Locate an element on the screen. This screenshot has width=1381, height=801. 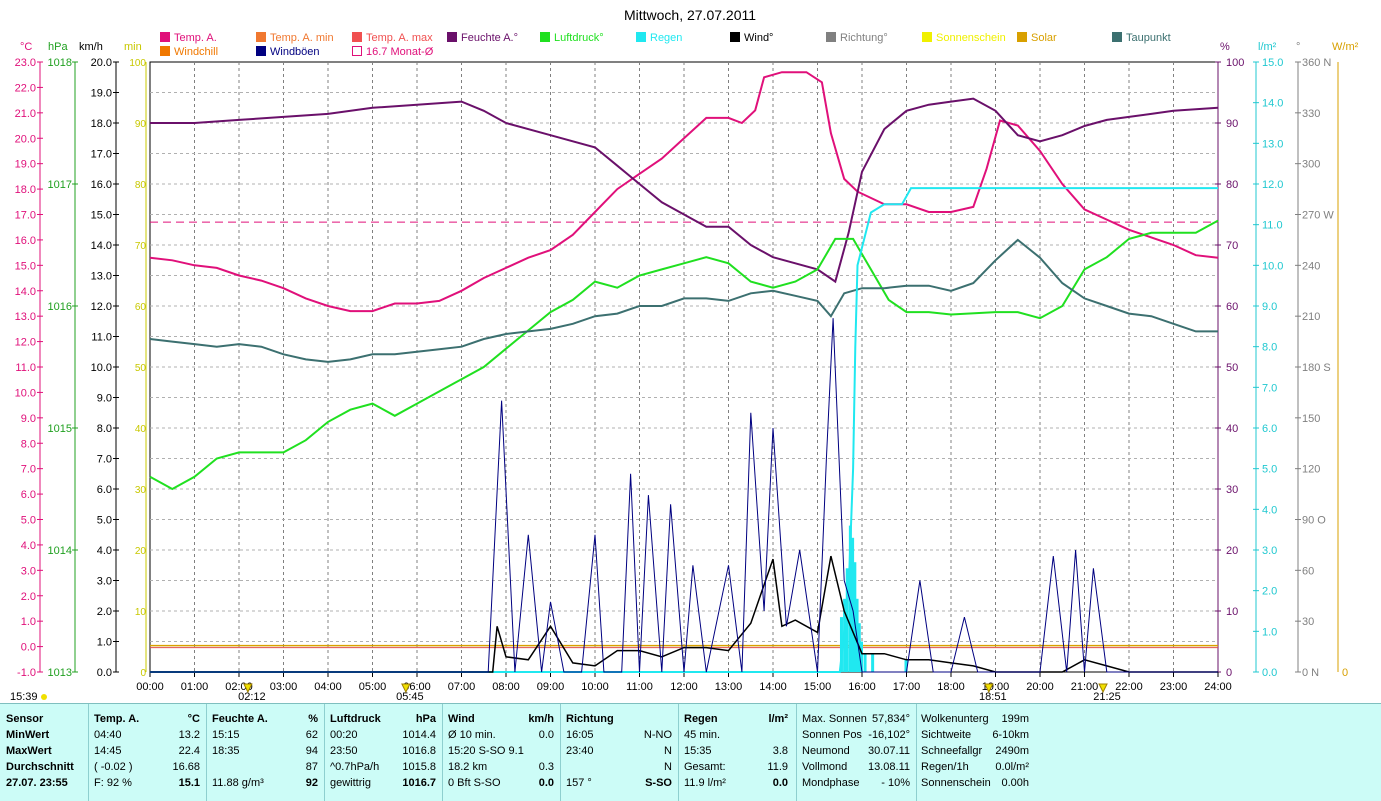
column-unit: °C is located at coordinates (193, 719).